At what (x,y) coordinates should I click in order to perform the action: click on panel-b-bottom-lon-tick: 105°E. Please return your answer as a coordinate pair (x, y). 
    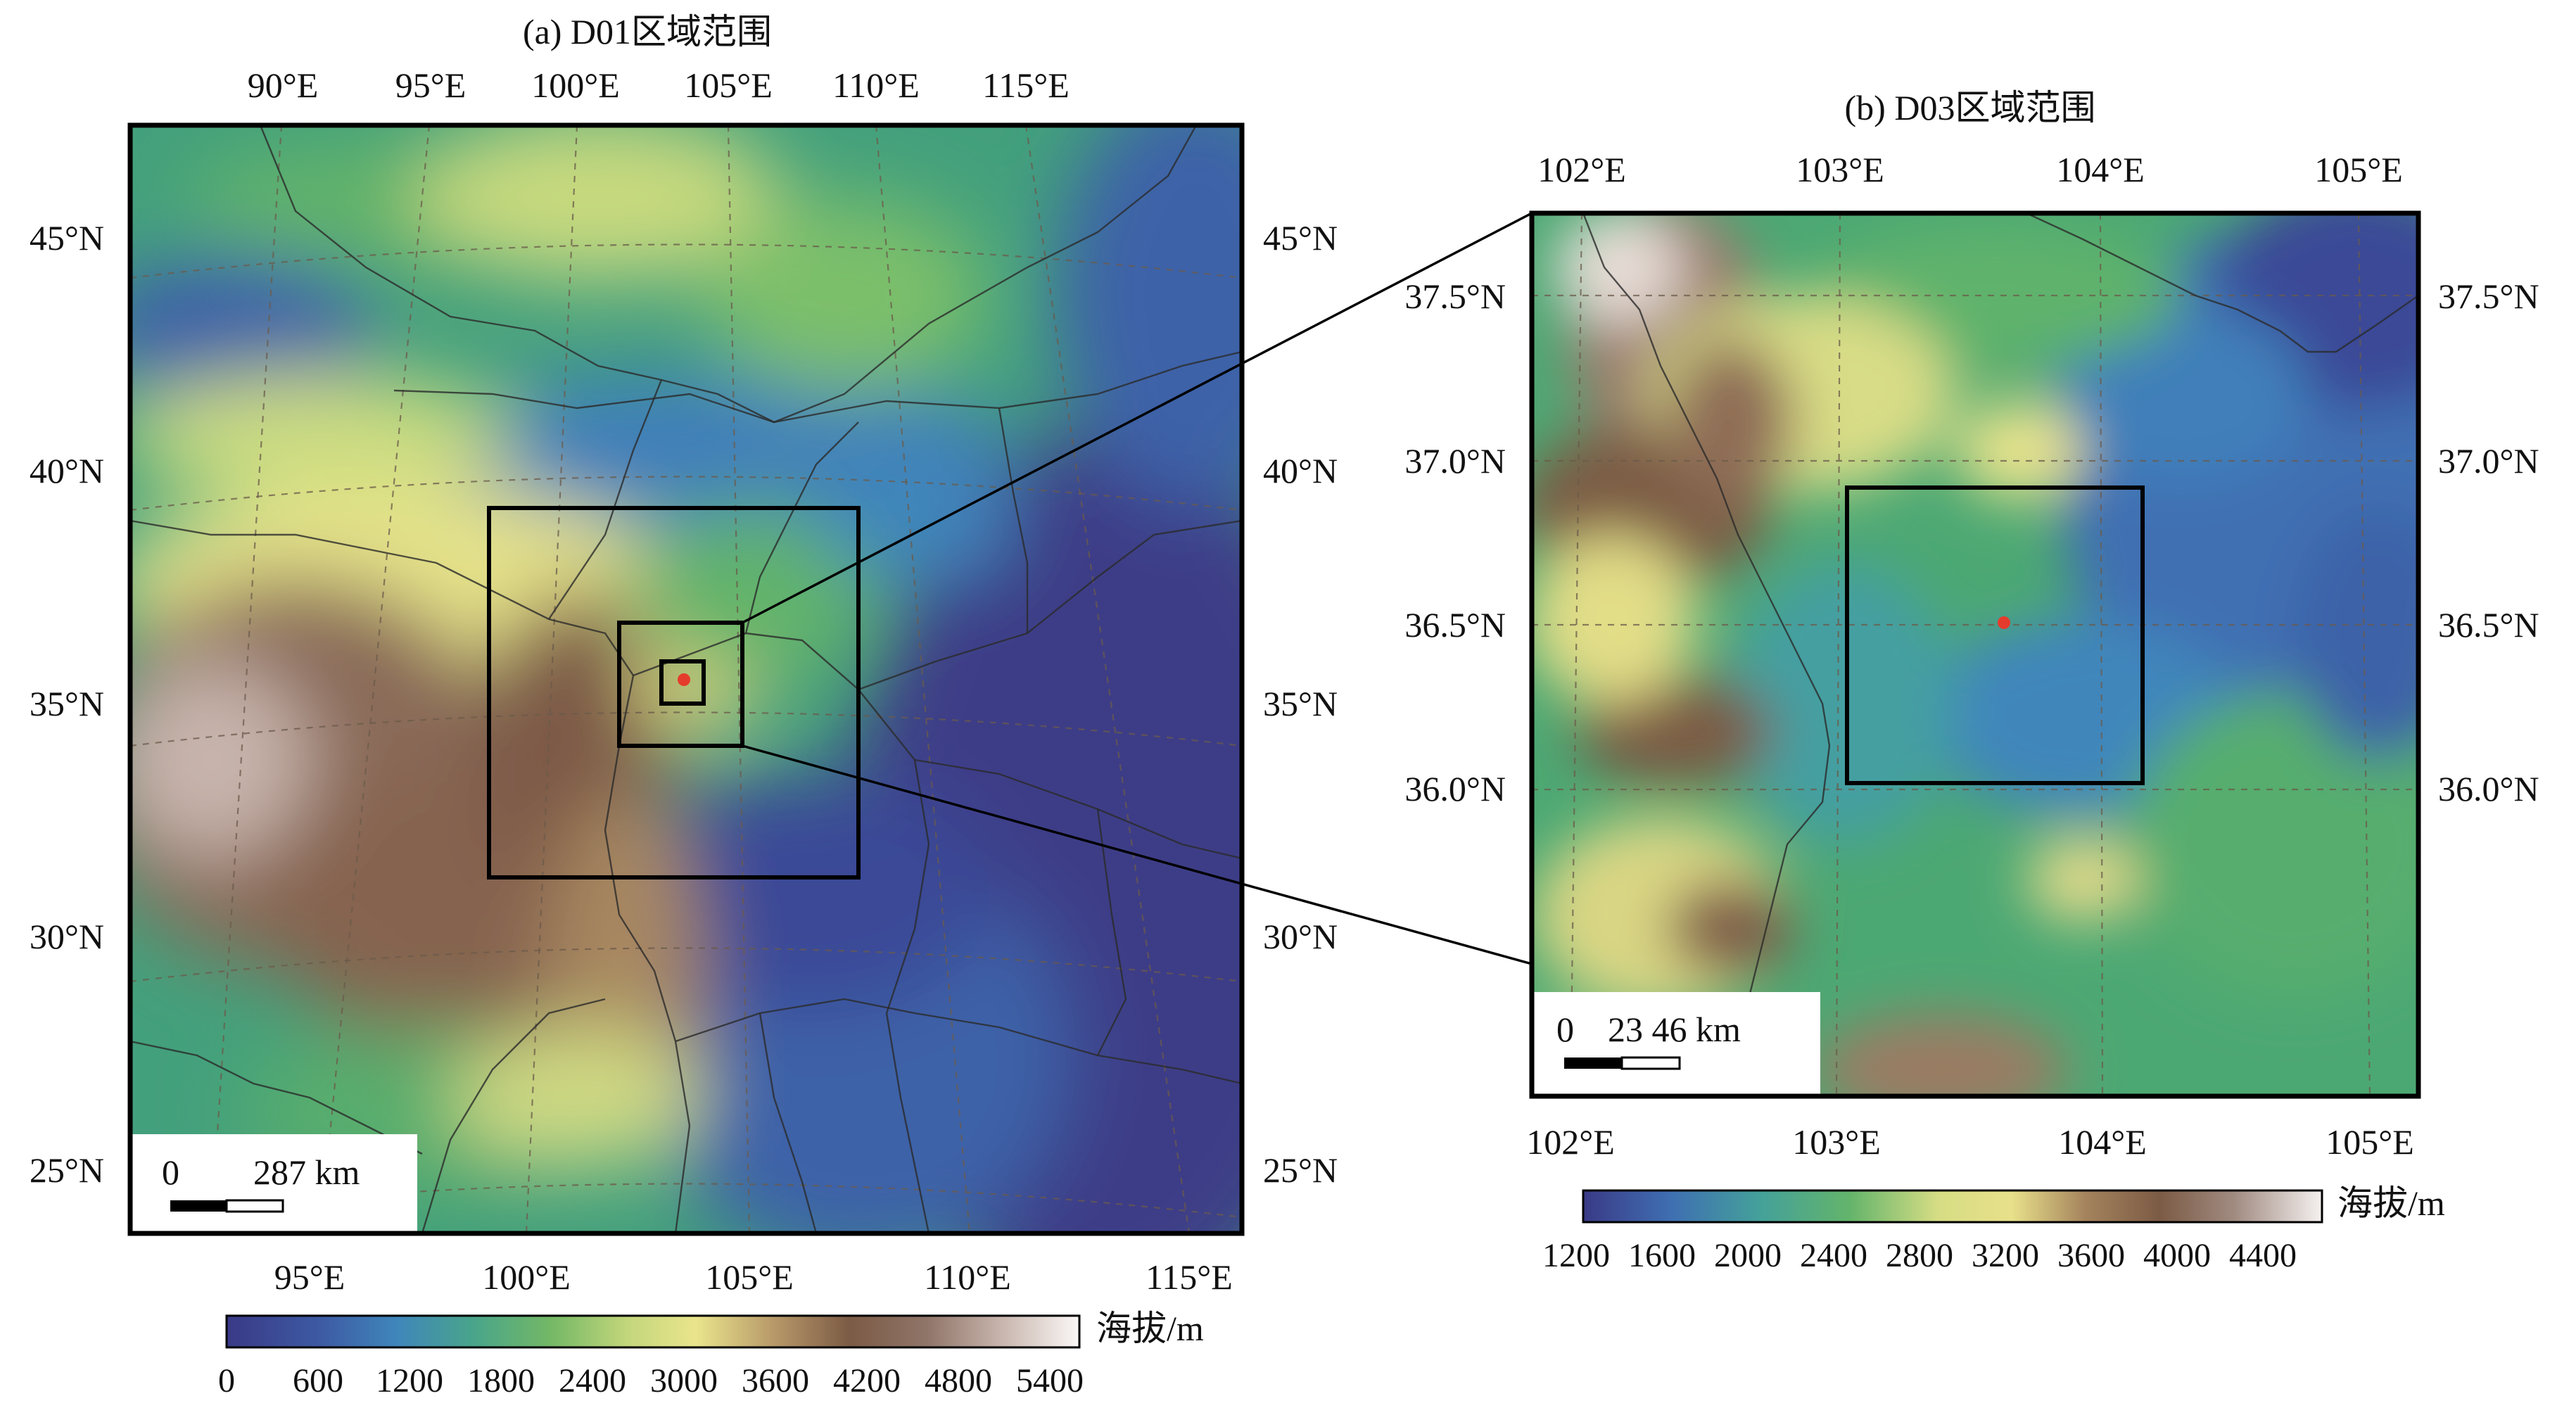
    Looking at the image, I should click on (2370, 1142).